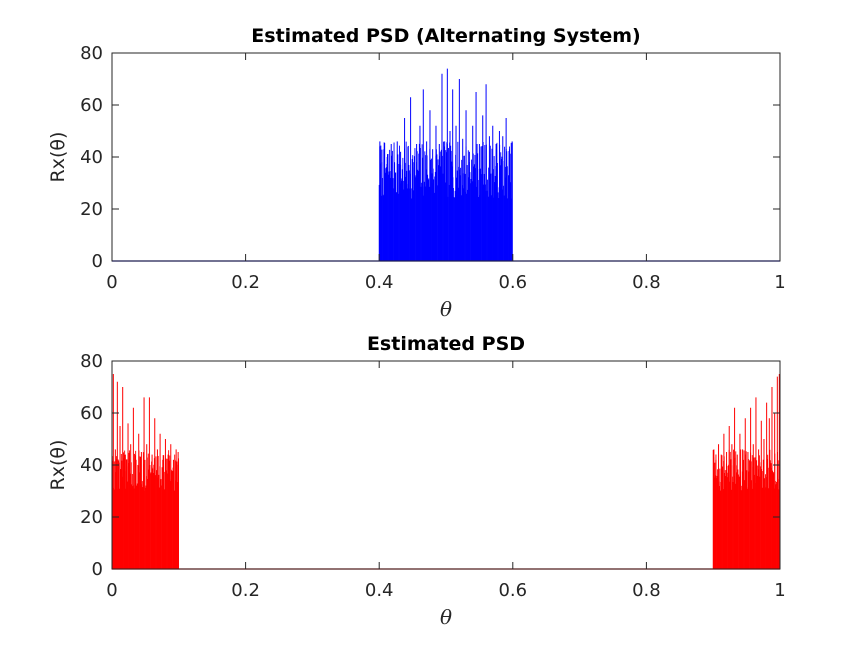  I want to click on y-tick-labels-top: 0 20 40 60 80, so click(91, 157).